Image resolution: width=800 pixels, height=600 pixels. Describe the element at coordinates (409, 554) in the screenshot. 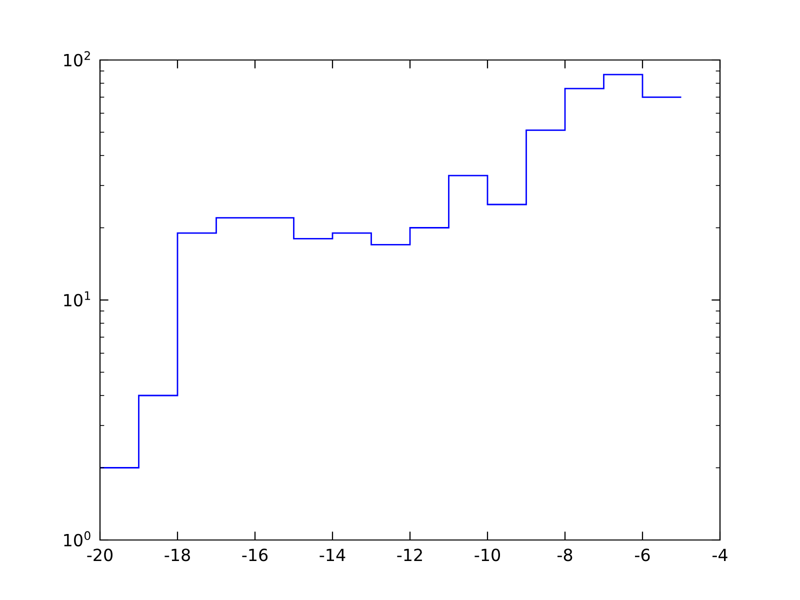

I see `x-tick-label: -12` at that location.